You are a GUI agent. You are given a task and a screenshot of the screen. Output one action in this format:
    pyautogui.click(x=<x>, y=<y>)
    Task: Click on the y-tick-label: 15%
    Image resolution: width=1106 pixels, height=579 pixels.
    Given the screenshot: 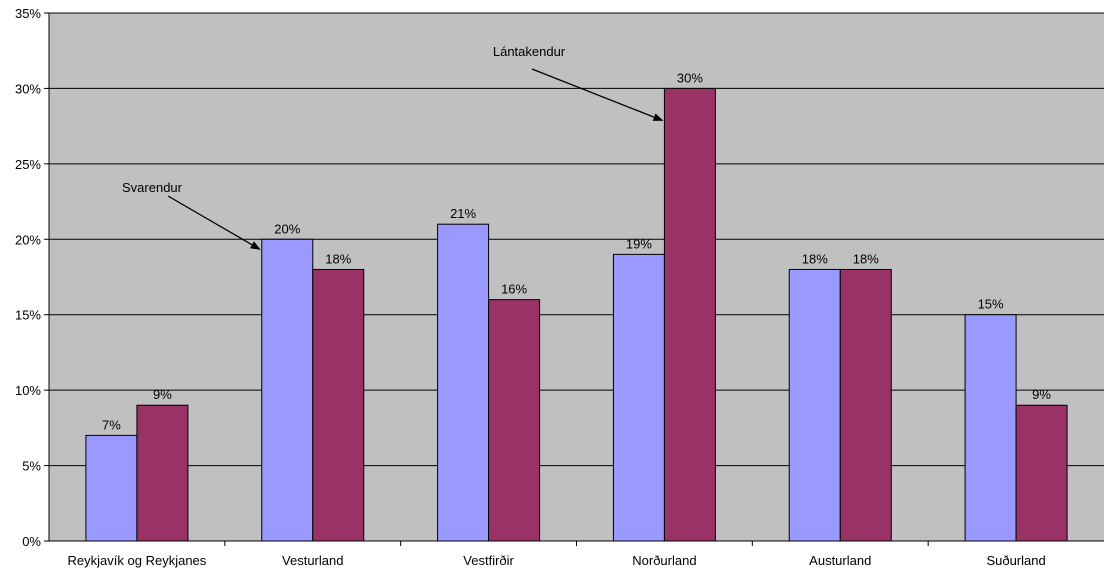 What is the action you would take?
    pyautogui.click(x=28, y=315)
    